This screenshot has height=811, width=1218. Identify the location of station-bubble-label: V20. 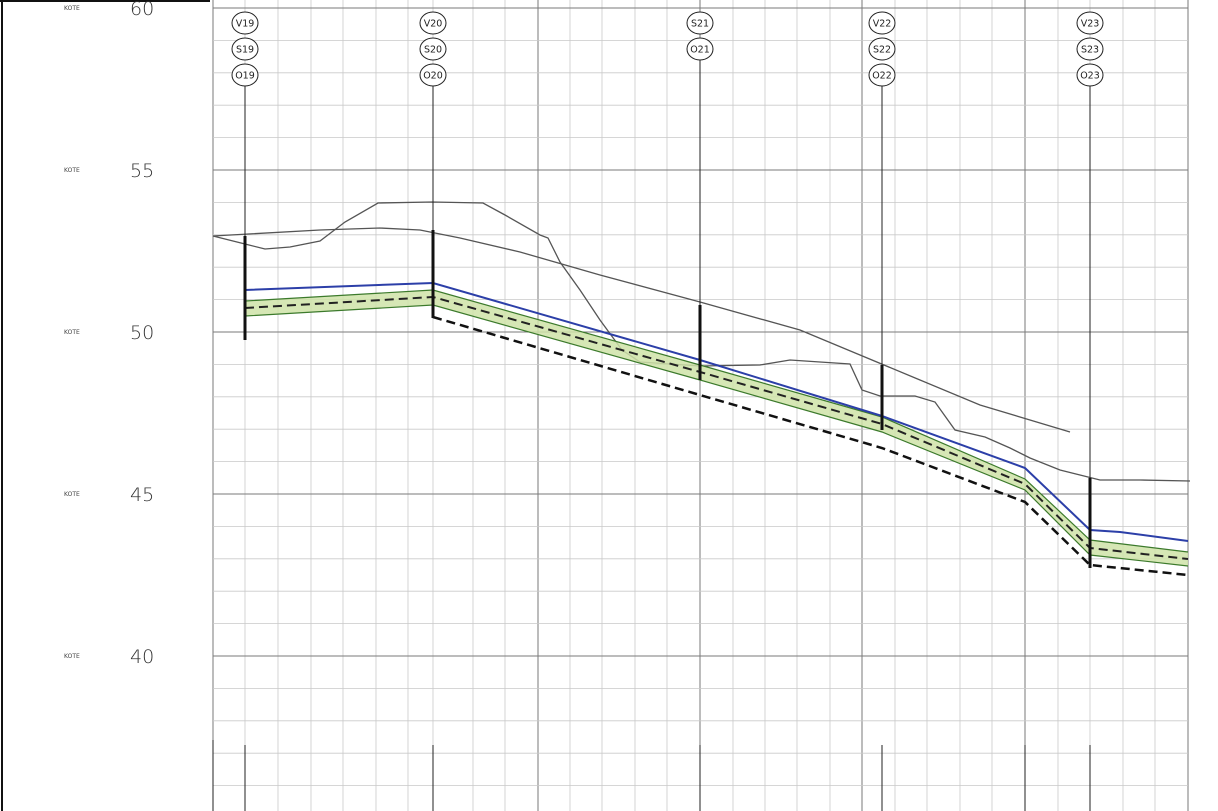
(433, 24).